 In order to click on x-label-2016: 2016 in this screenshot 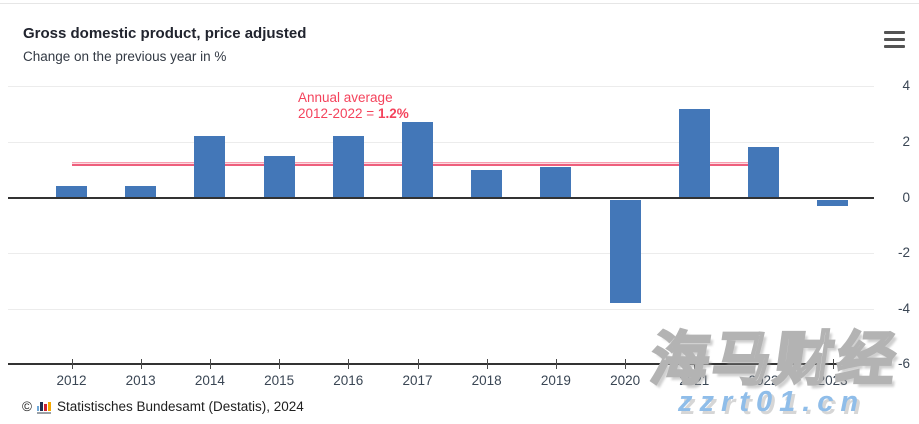, I will do `click(348, 381)`.